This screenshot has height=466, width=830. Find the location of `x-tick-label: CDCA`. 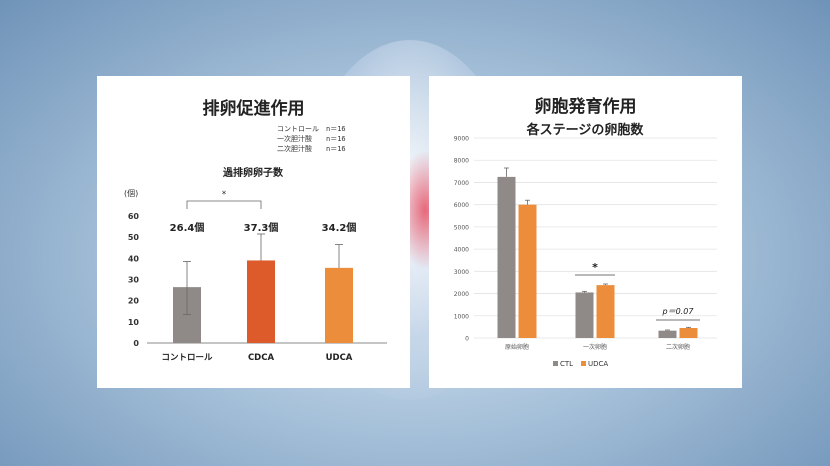

x-tick-label: CDCA is located at coordinates (261, 358).